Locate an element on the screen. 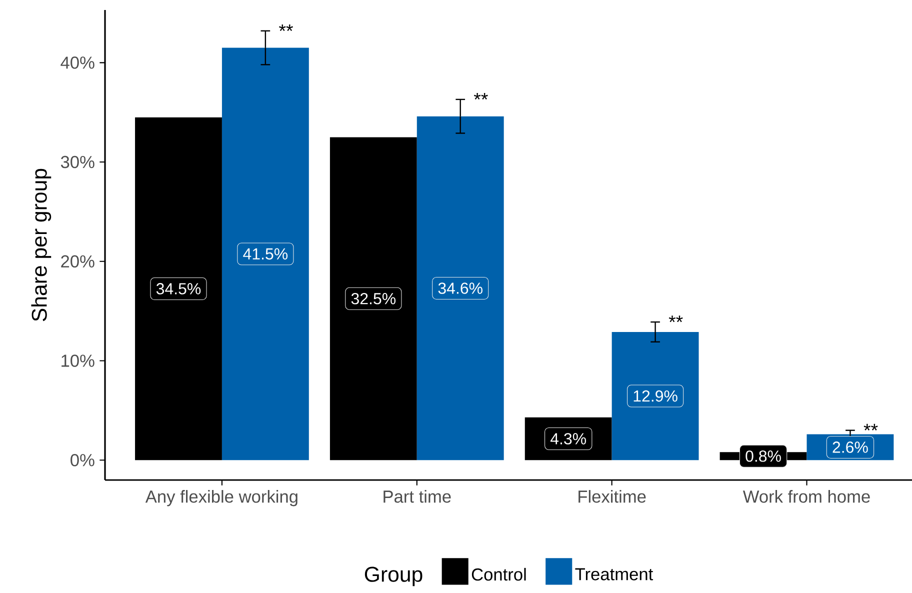 The height and width of the screenshot is (593, 912). data-label: 41.5% is located at coordinates (265, 254).